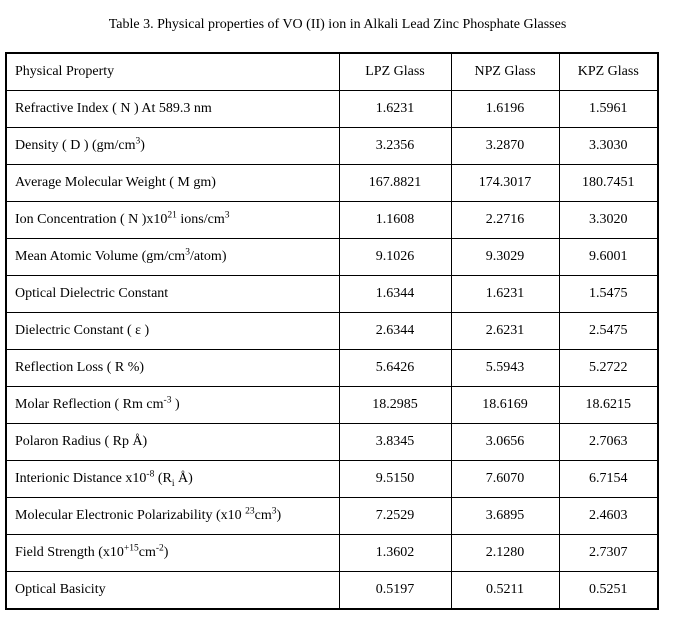  What do you see at coordinates (608, 257) in the screenshot?
I see `value-cell: 9.6001` at bounding box center [608, 257].